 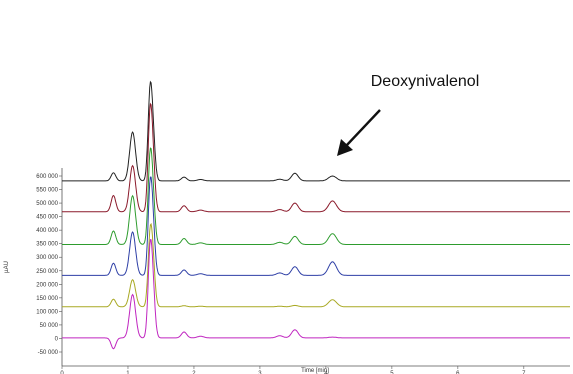 I want to click on y-tick-label: 500 000, so click(x=47, y=204).